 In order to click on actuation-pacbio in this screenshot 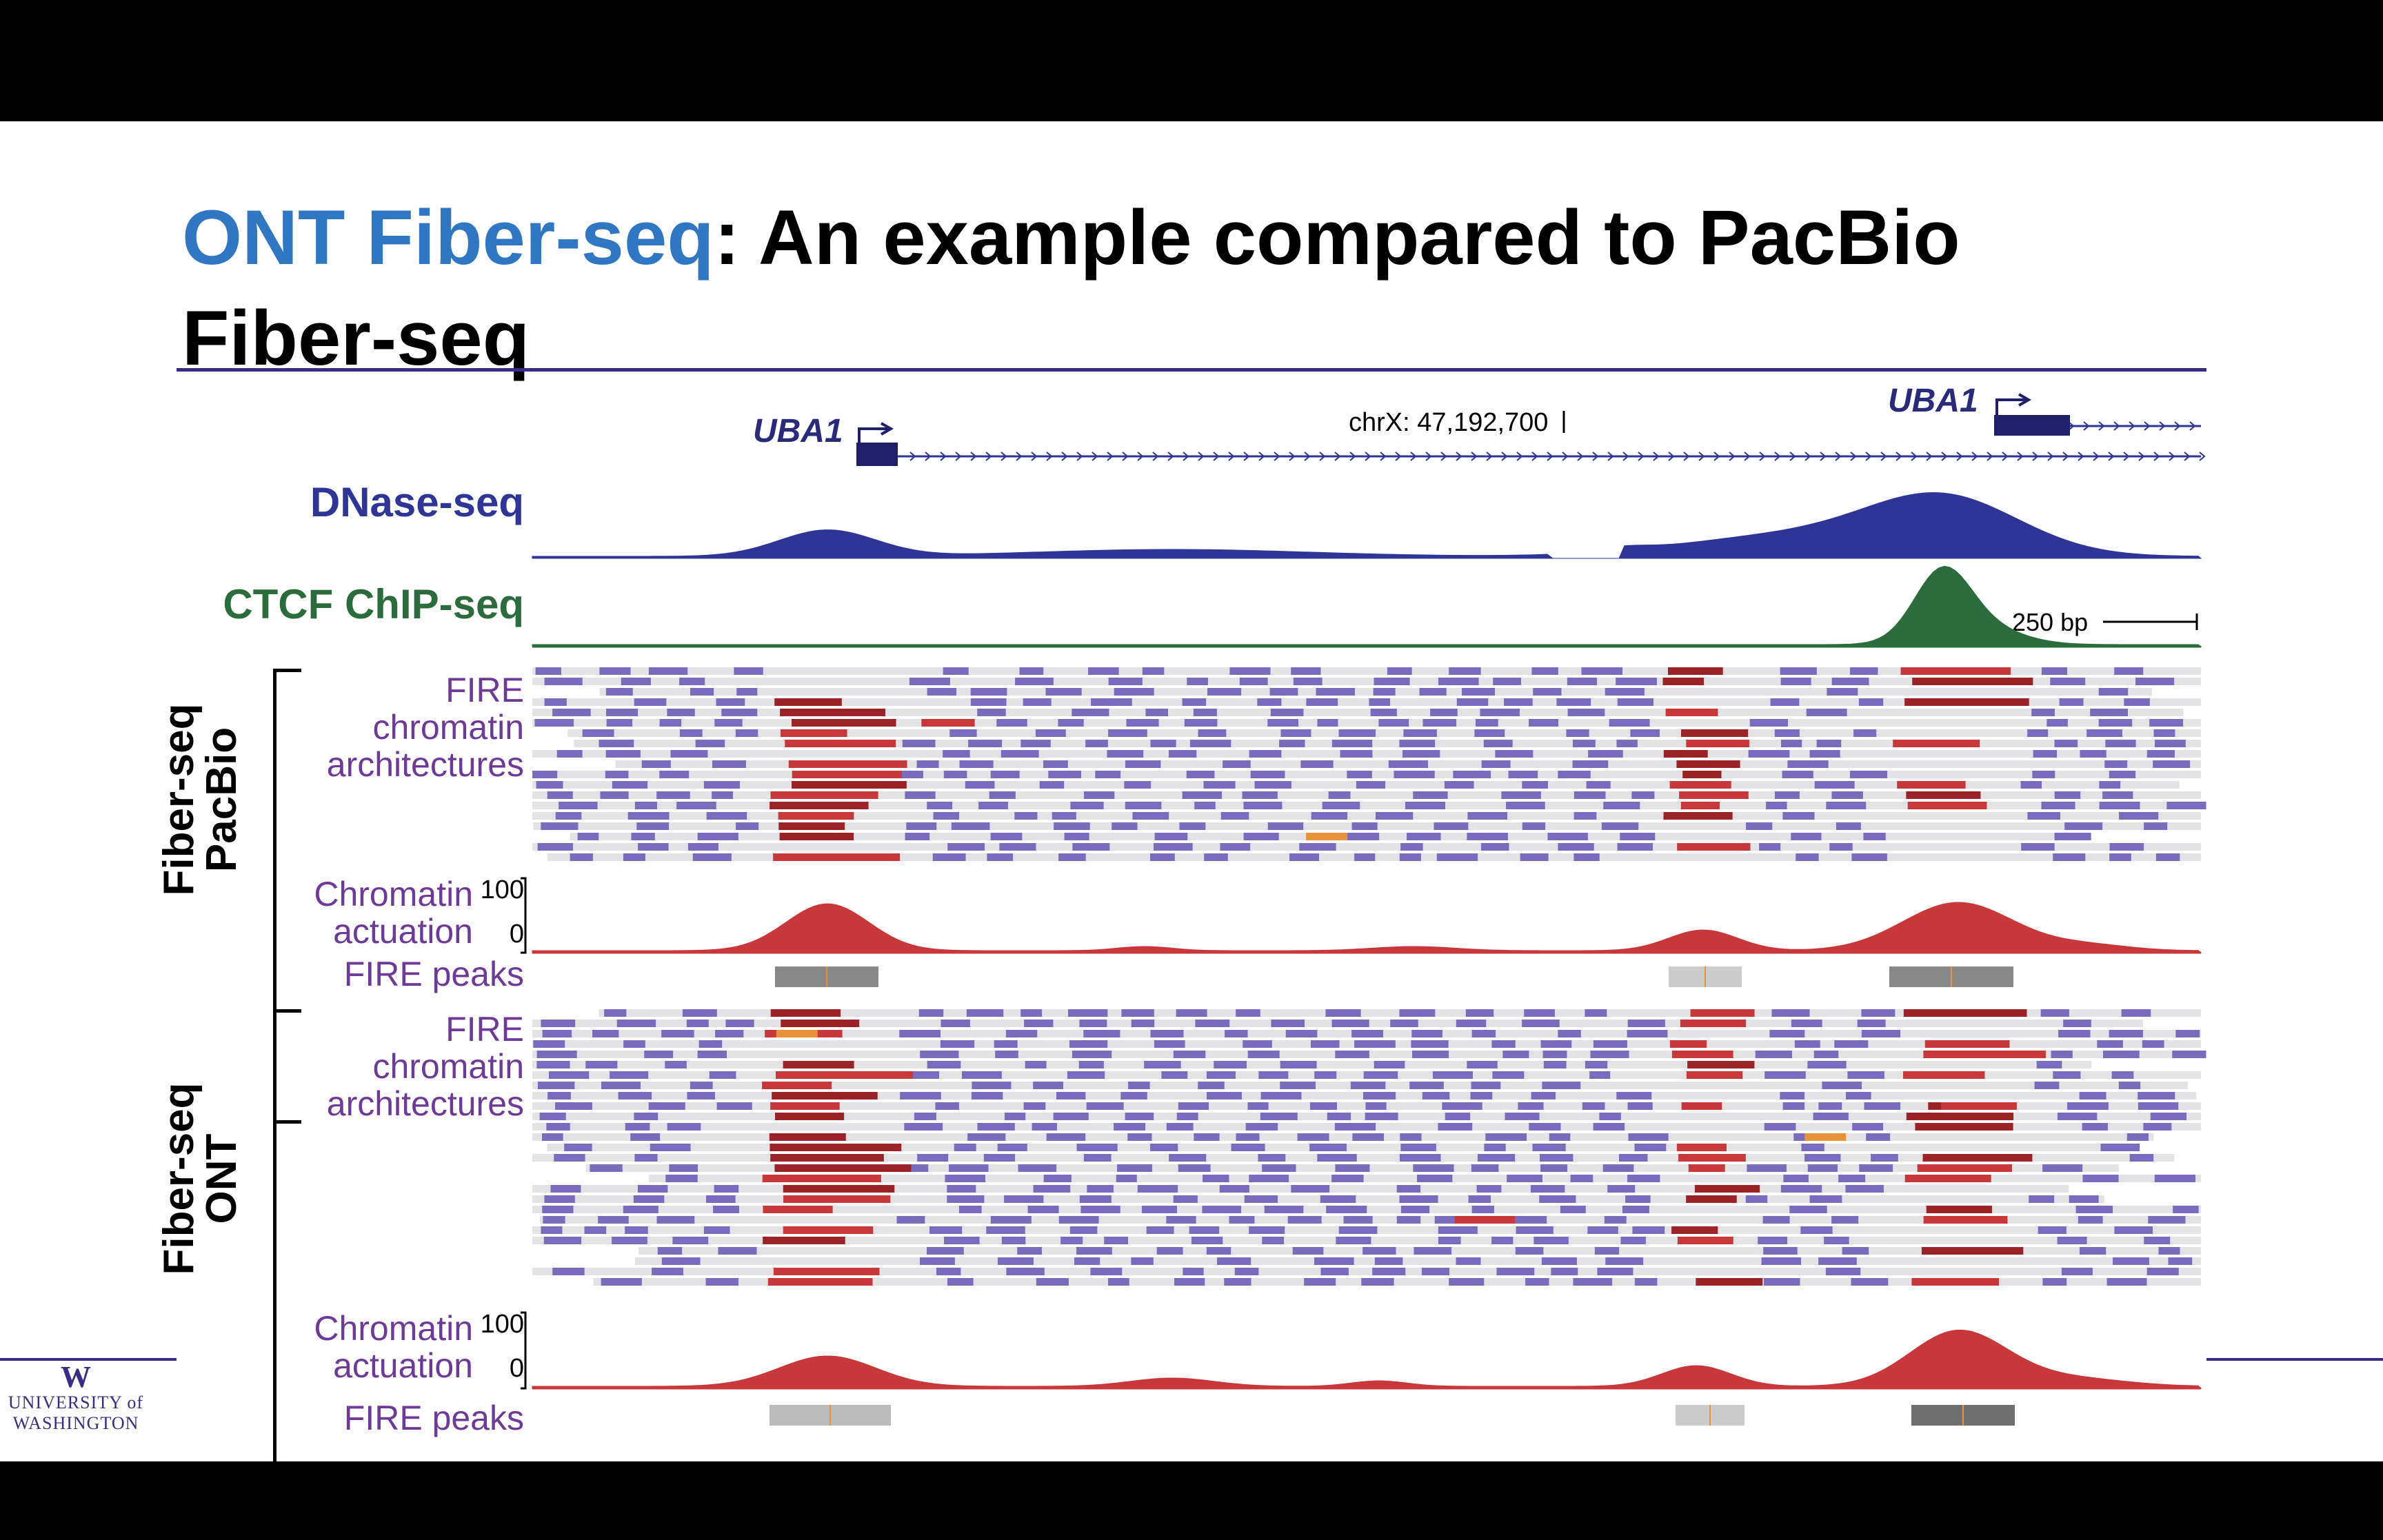, I will do `click(1367, 928)`.